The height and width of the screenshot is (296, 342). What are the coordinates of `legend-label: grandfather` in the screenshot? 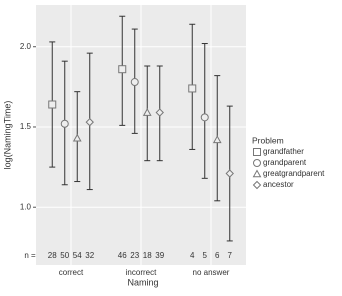 It's located at (283, 151).